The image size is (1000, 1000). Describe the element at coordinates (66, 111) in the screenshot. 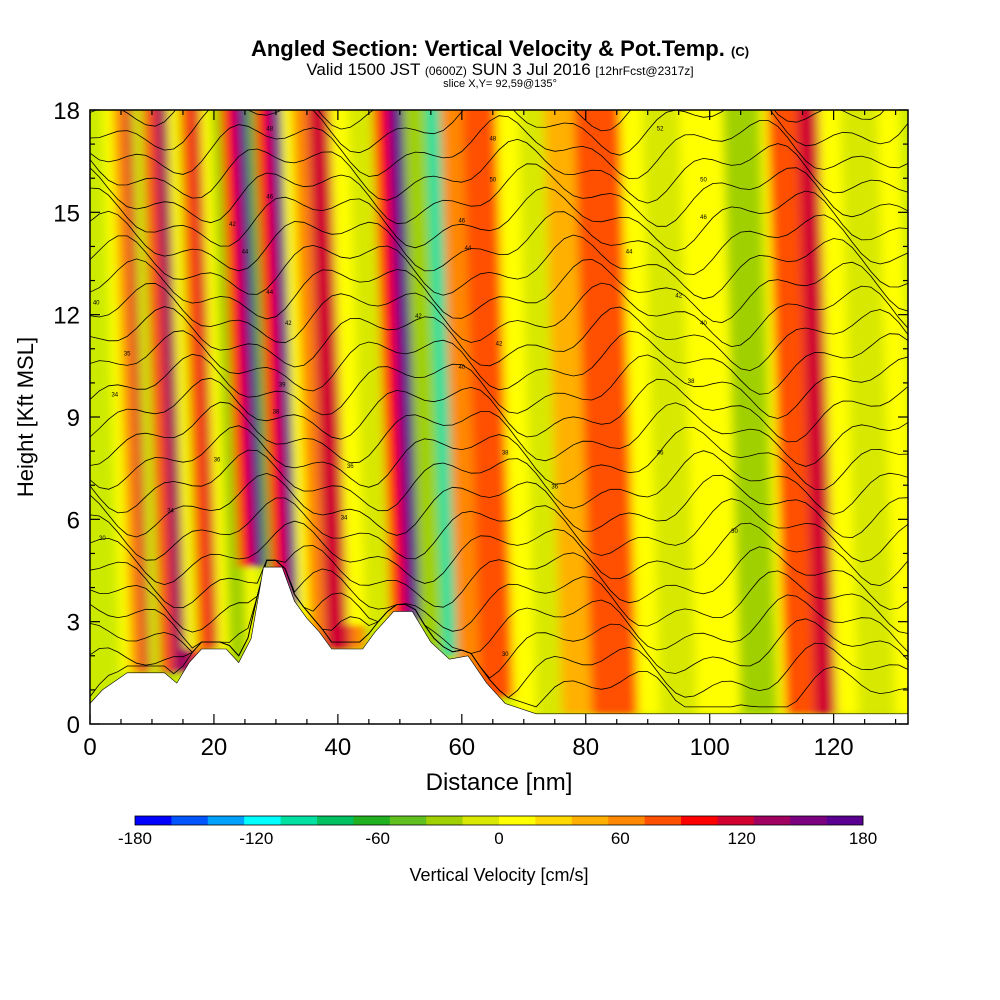

I see `y-tick-label: 18` at that location.